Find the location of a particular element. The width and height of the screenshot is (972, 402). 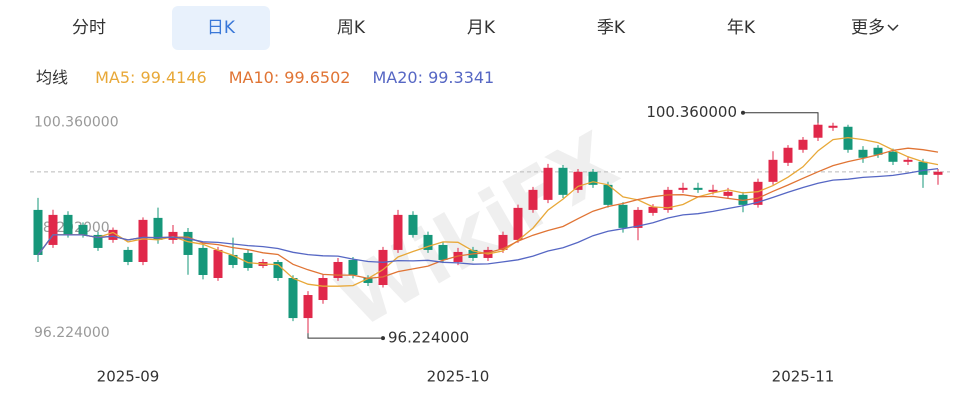

ma-legend-item: MA599.4146 is located at coordinates (151, 77).